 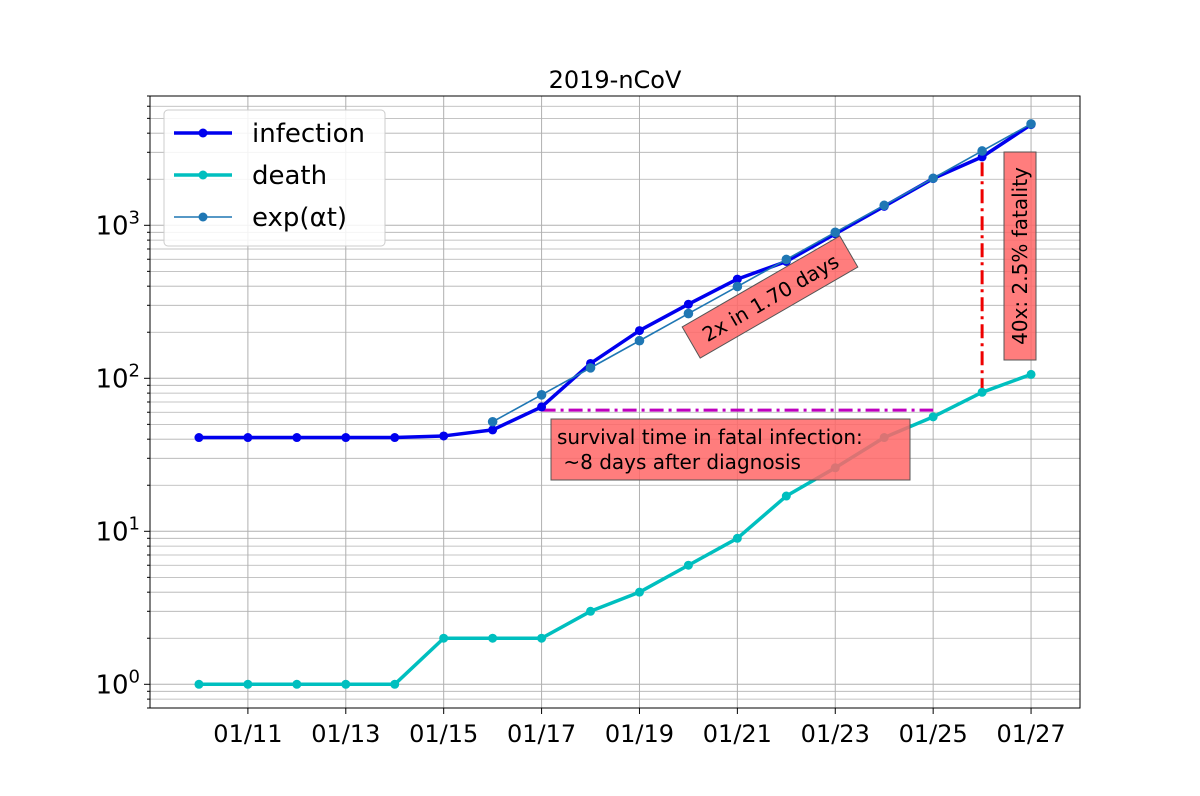 I want to click on y-tick-label: 102, so click(x=117, y=377).